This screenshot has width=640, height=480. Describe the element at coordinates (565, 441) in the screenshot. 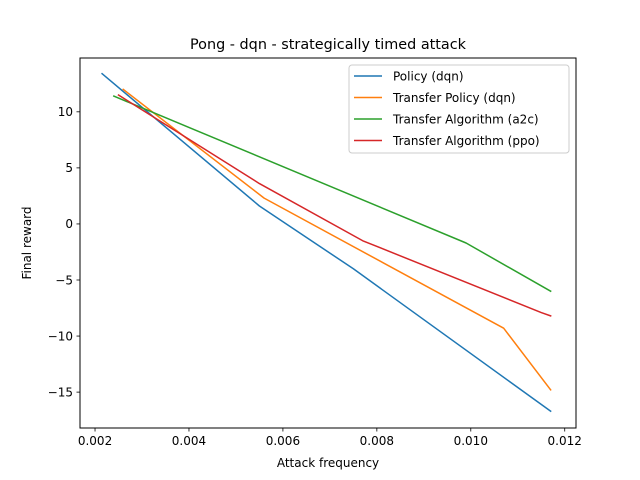

I see `x-tick-label: 0.012` at that location.